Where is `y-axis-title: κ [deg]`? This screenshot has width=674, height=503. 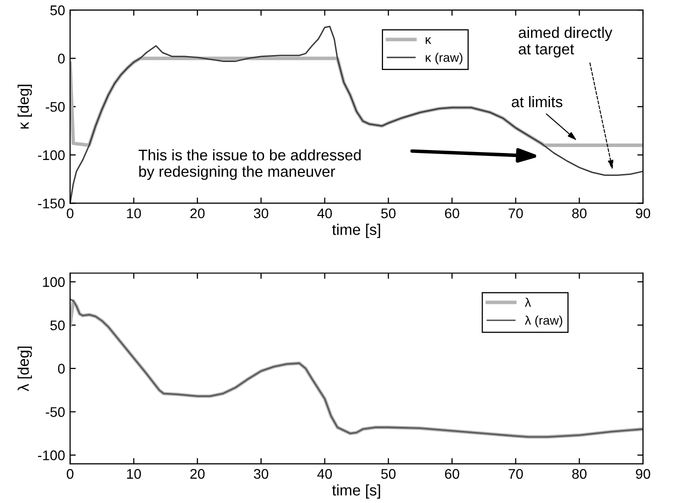
y-axis-title: κ [deg] is located at coordinates (25, 106).